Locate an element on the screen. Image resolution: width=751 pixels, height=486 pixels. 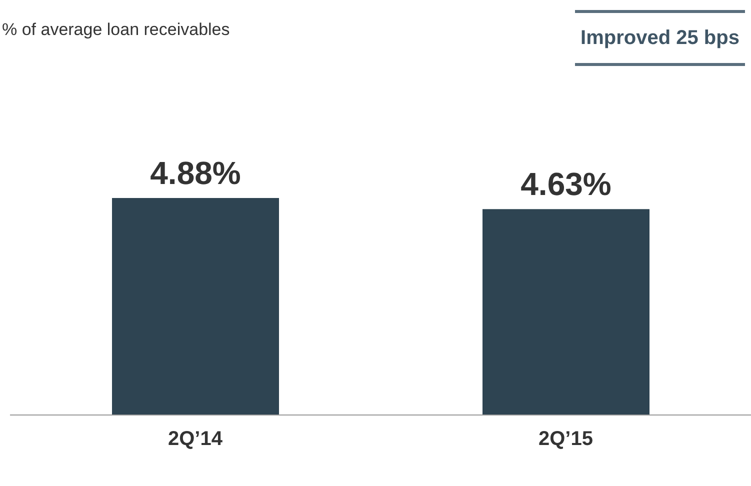
x-tick-label: 2Q’14 is located at coordinates (196, 439).